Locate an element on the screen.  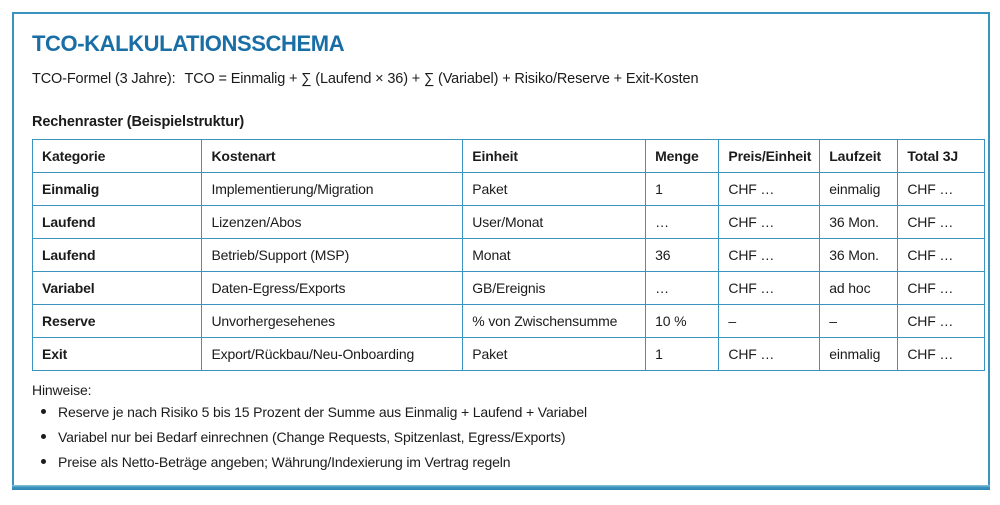
table-cell: 36 is located at coordinates (682, 255).